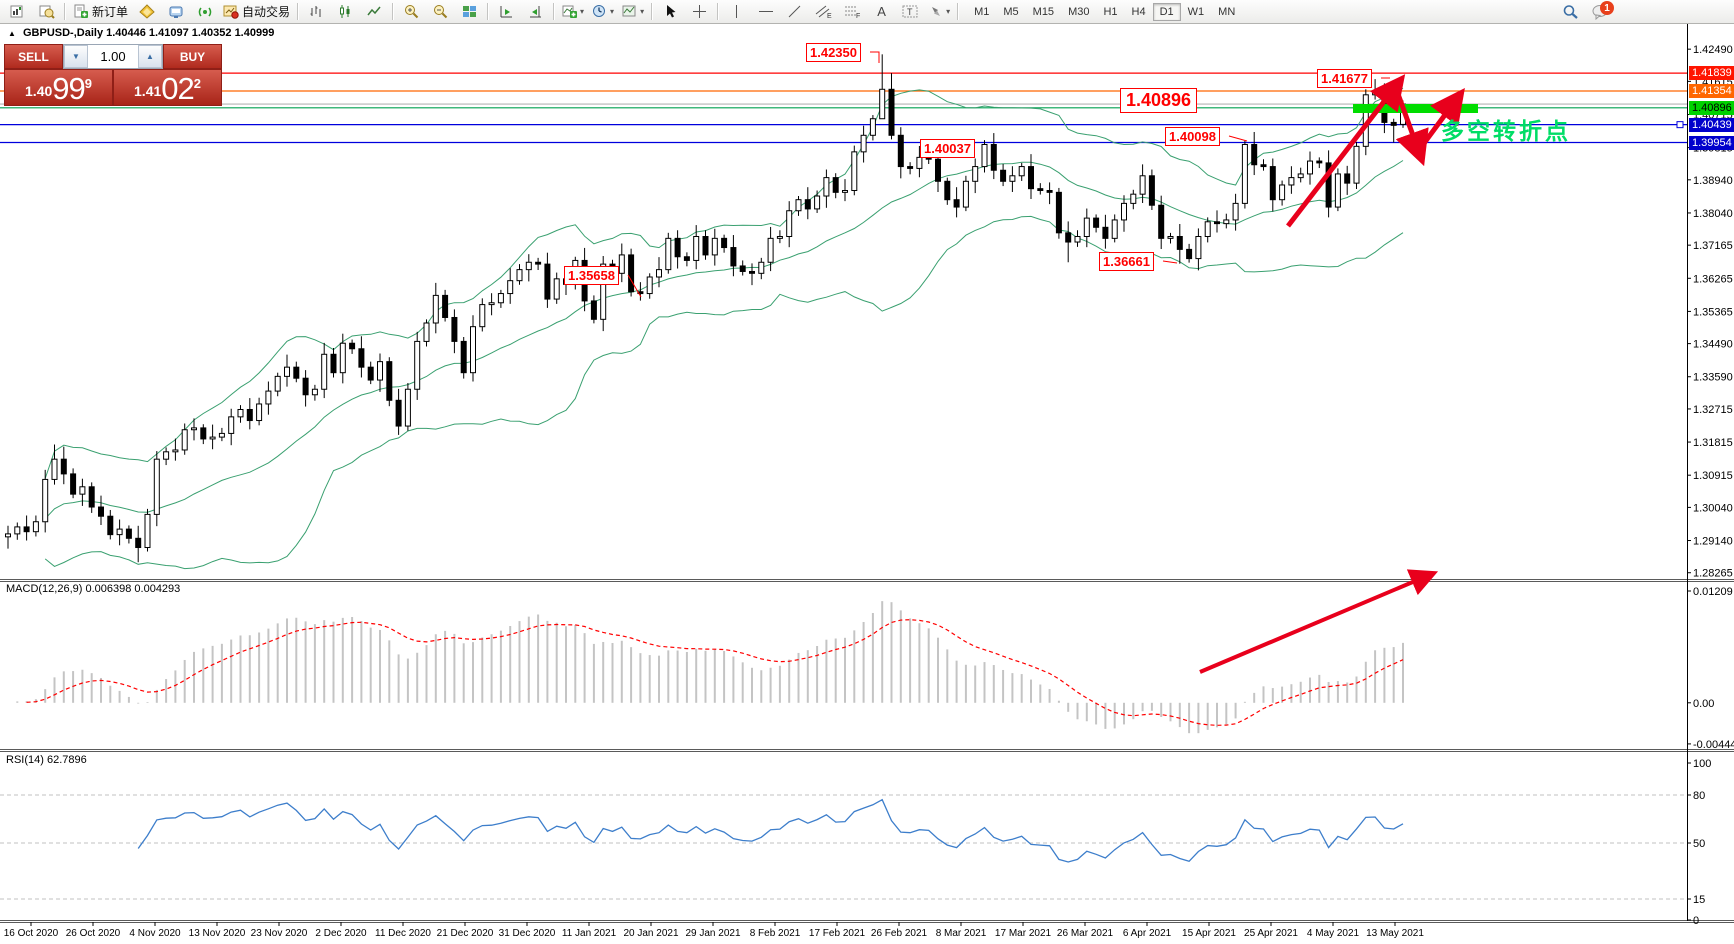  Describe the element at coordinates (1166, 11) in the screenshot. I see `timeframe-button-d1: D1` at that location.